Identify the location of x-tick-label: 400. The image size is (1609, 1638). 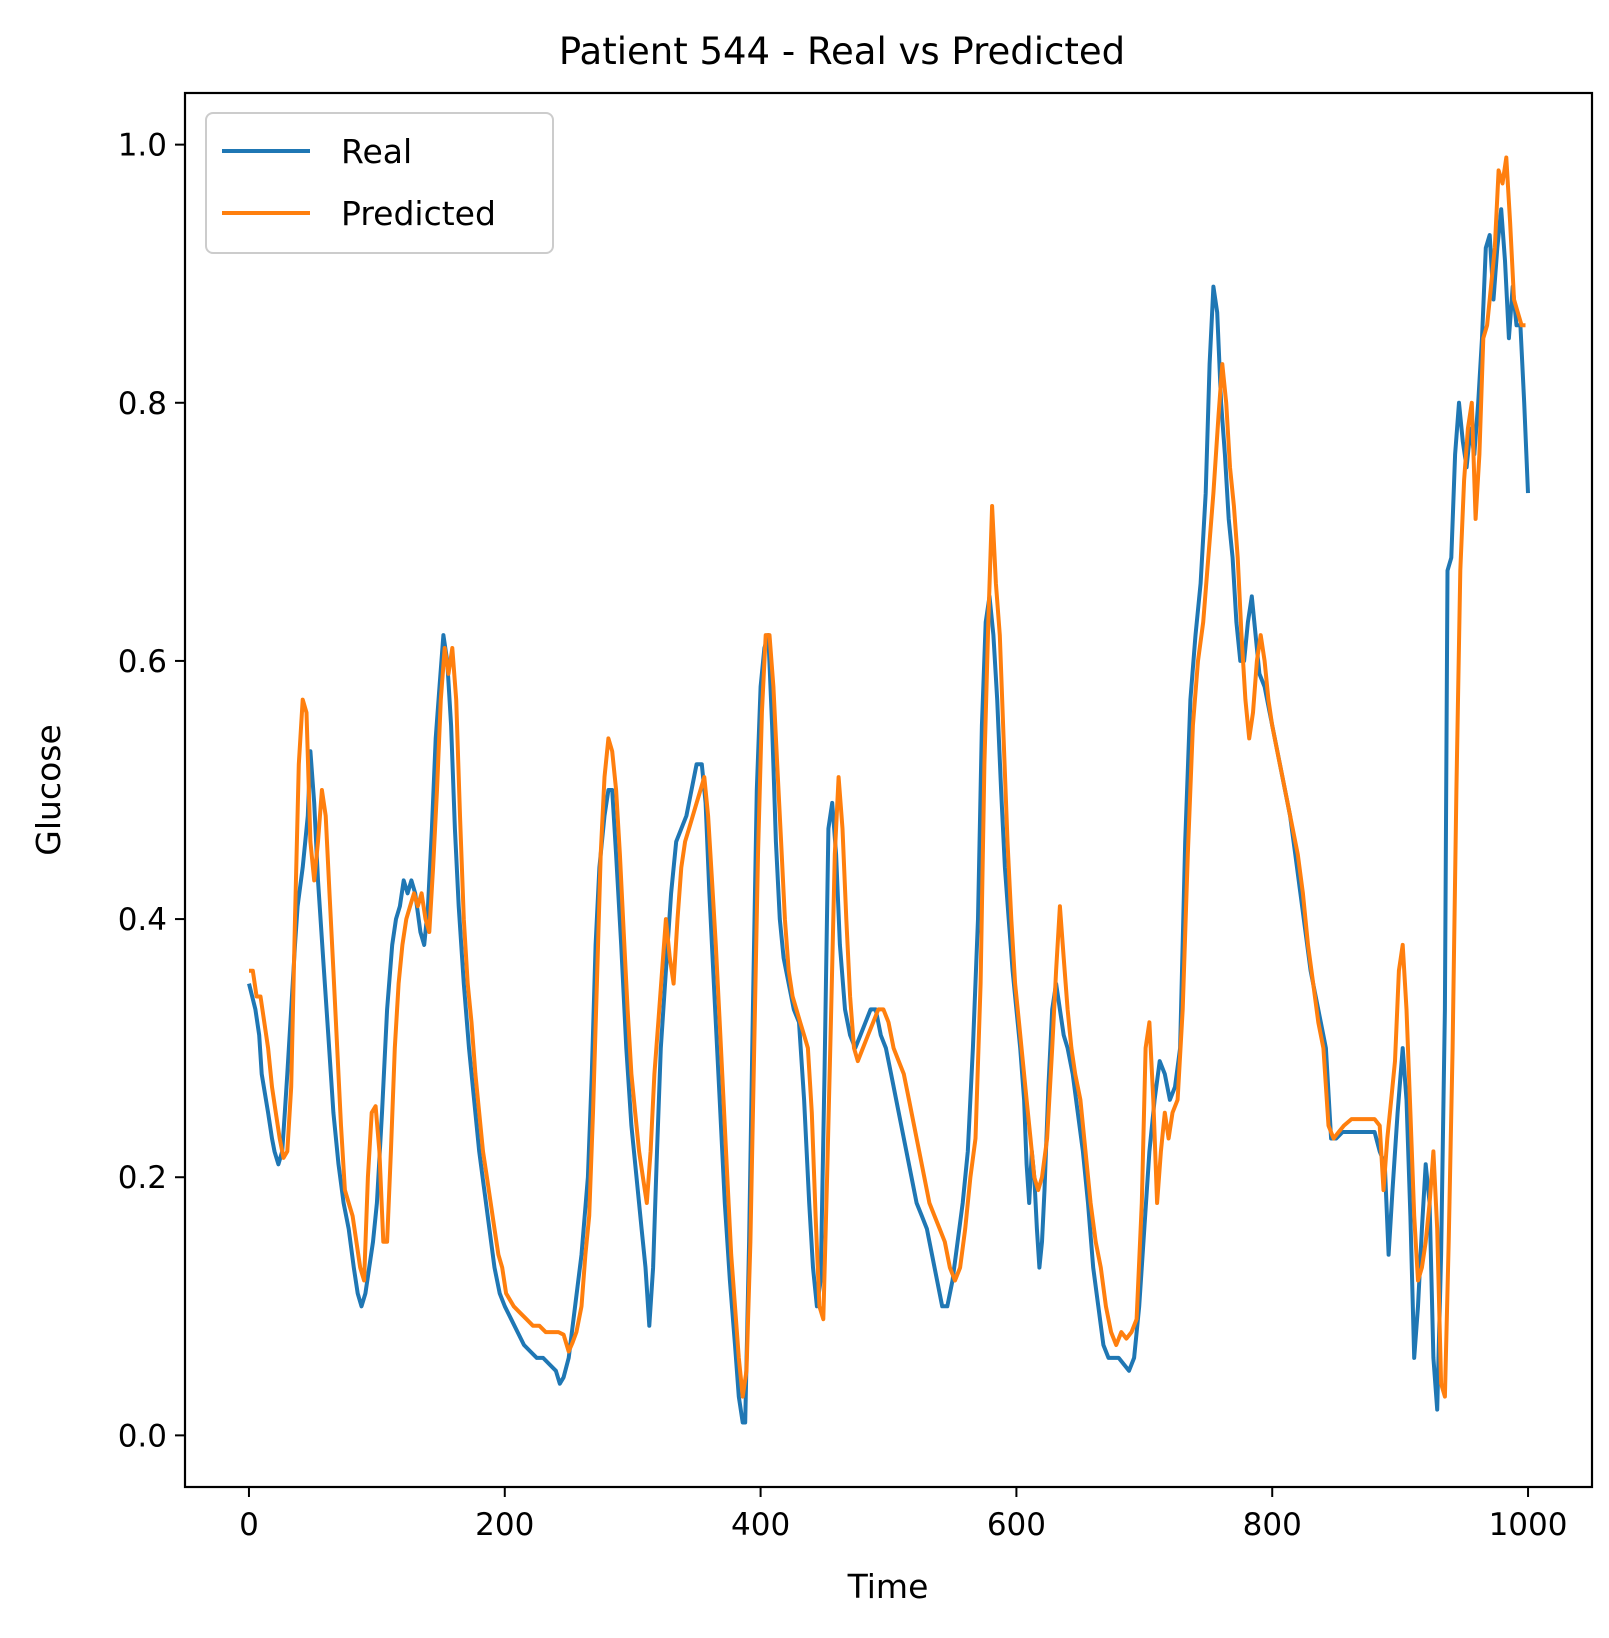
(760, 1525).